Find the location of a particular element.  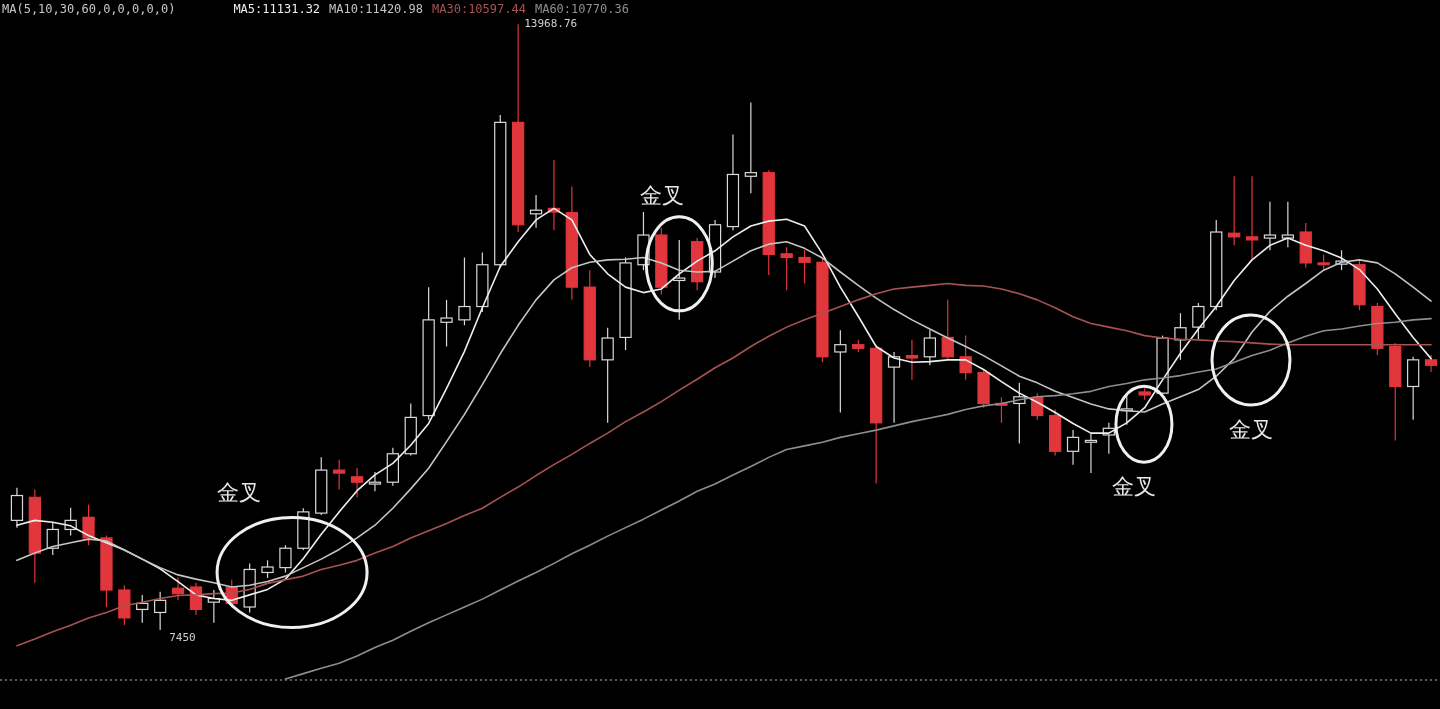

annotation: 7450 is located at coordinates (182, 637).